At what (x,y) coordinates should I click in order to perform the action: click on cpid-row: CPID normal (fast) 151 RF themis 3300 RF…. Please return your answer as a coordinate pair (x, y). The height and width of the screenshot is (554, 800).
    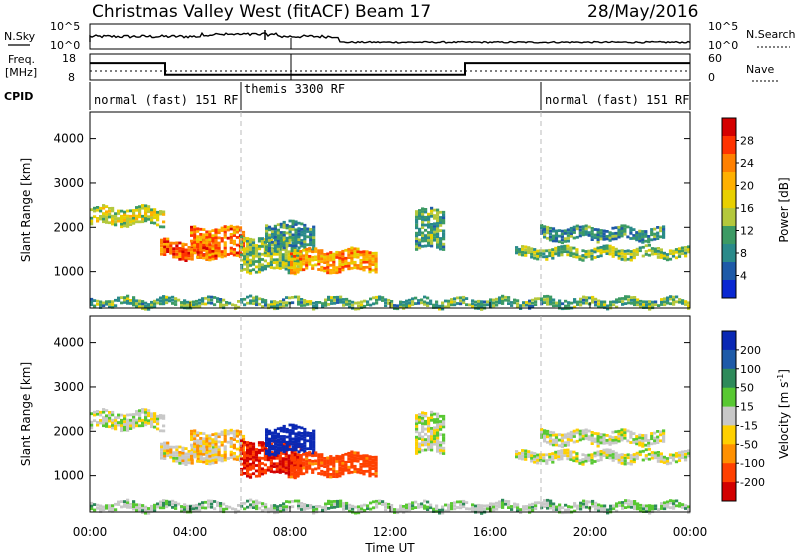
    Looking at the image, I should click on (347, 96).